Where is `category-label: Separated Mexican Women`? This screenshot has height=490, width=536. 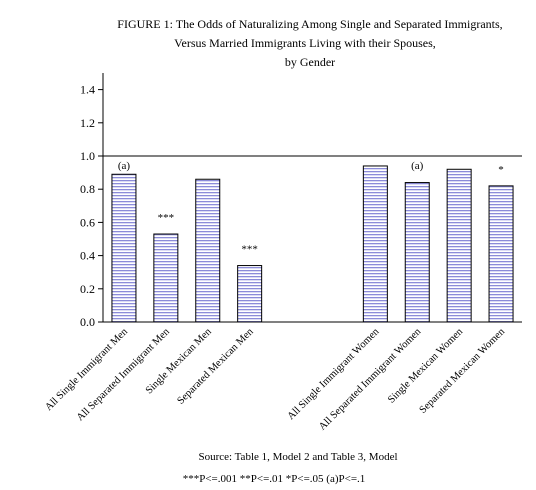
category-label: Separated Mexican Women is located at coordinates (463, 371).